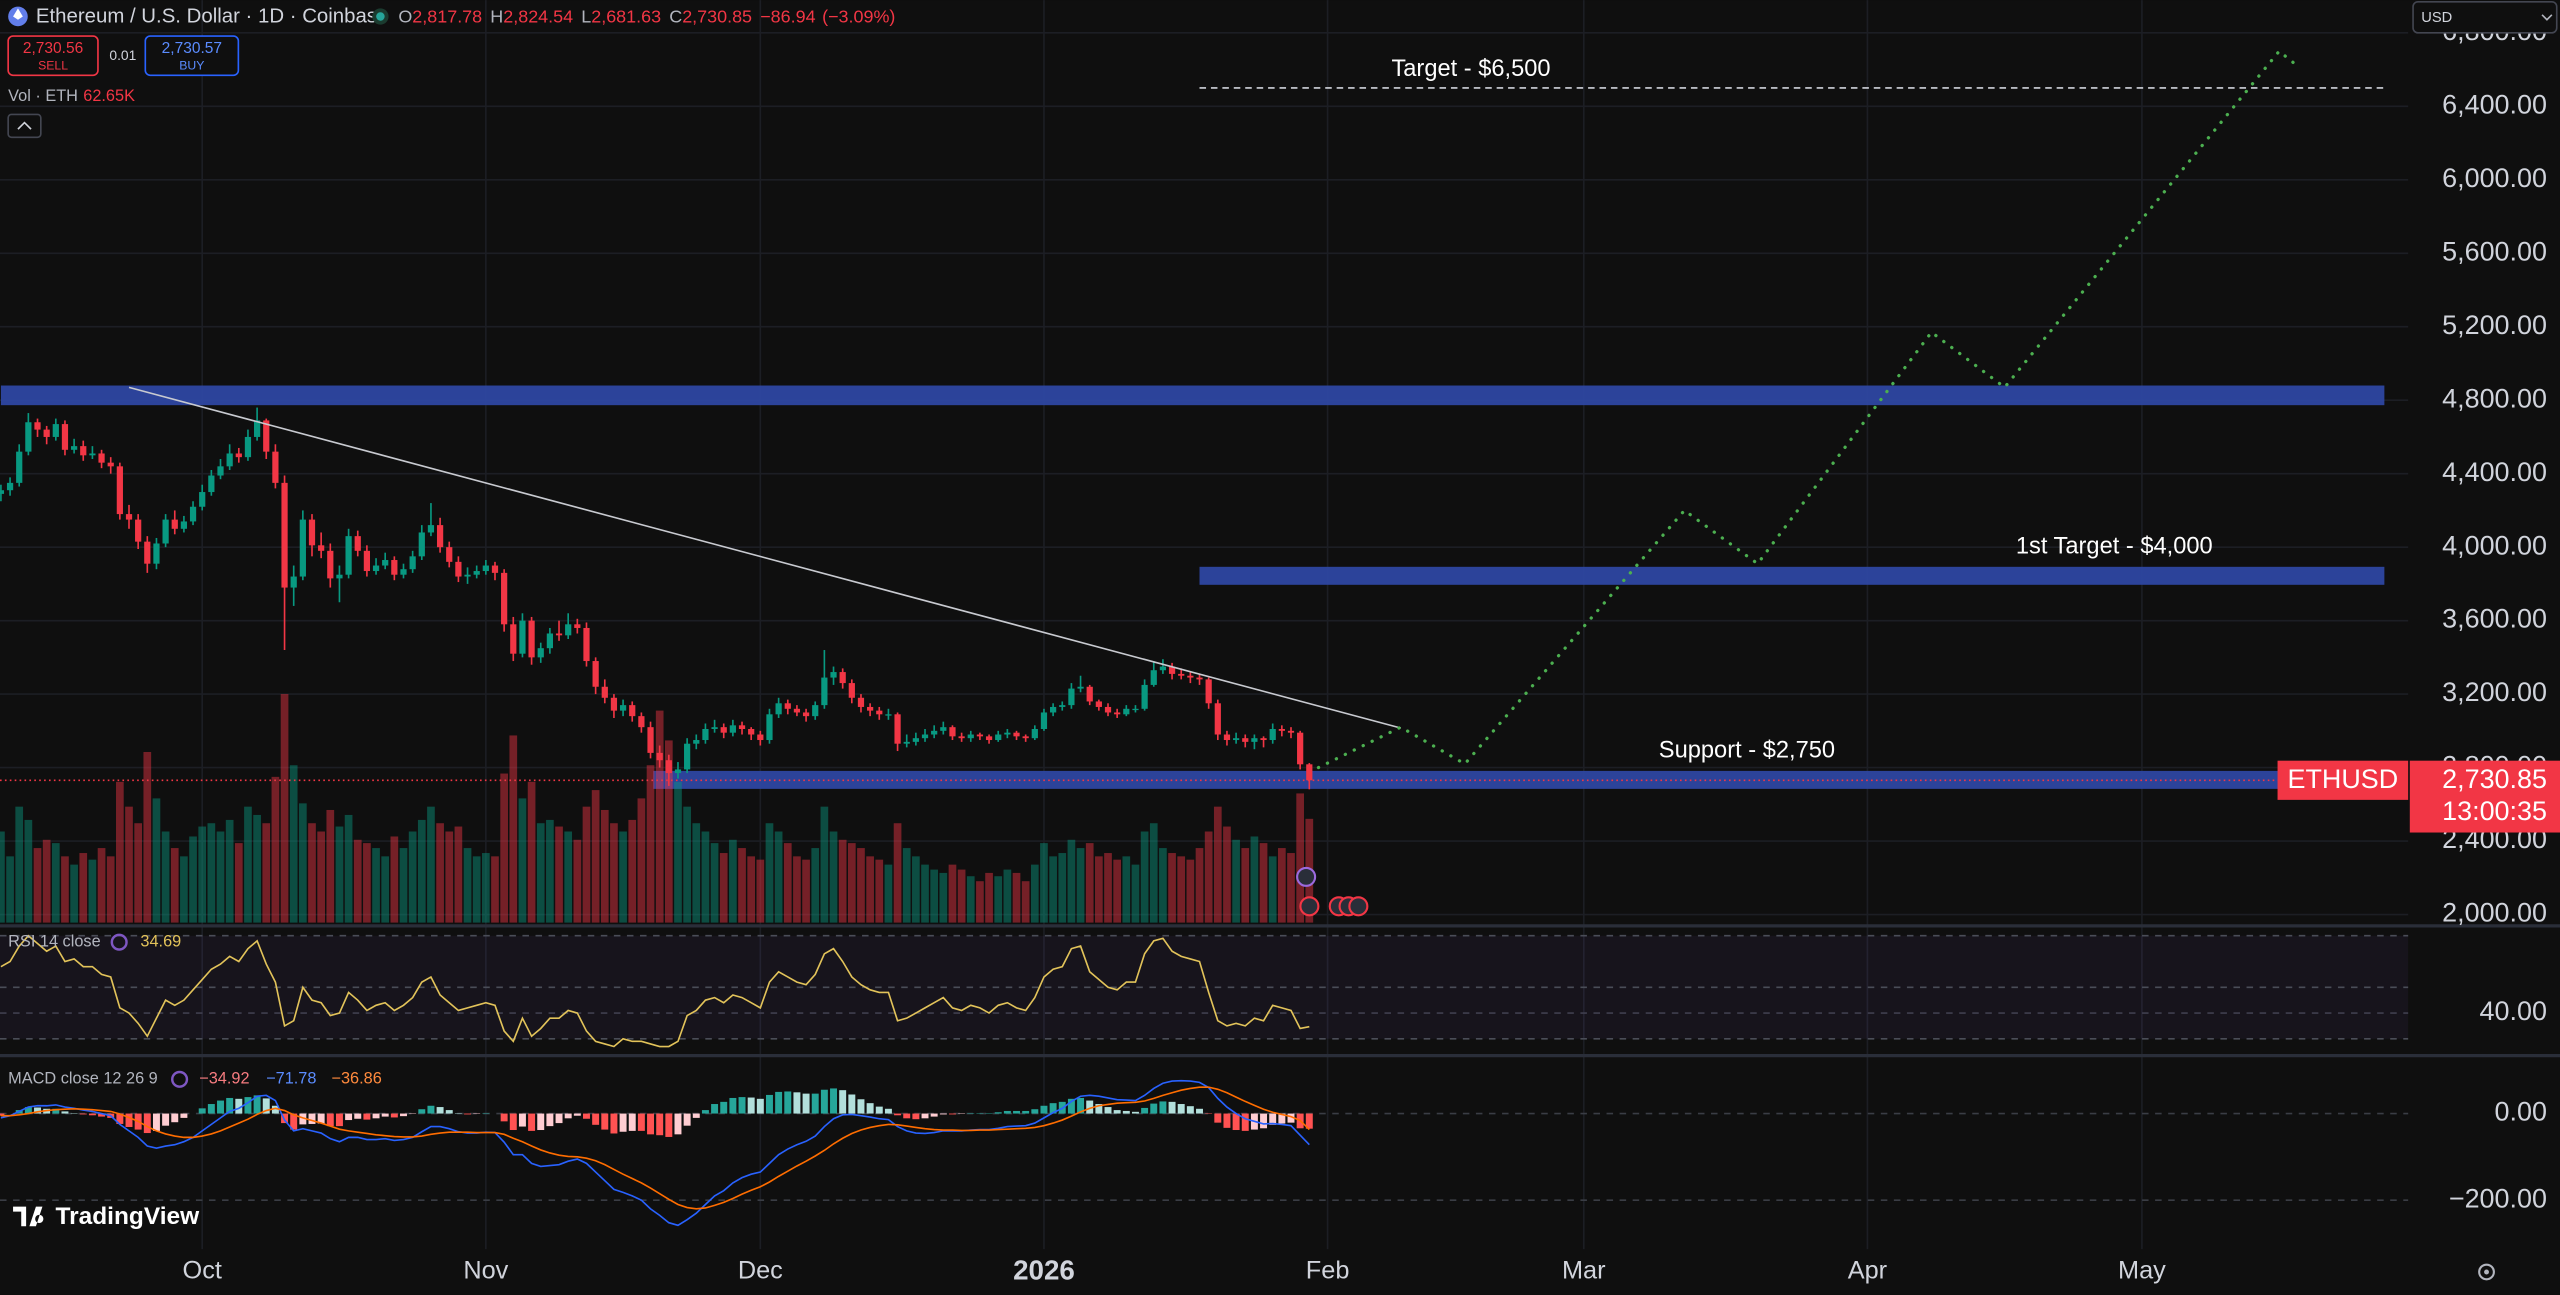 The width and height of the screenshot is (2560, 1295). I want to click on ohlc-value: 2,824.54, so click(538, 16).